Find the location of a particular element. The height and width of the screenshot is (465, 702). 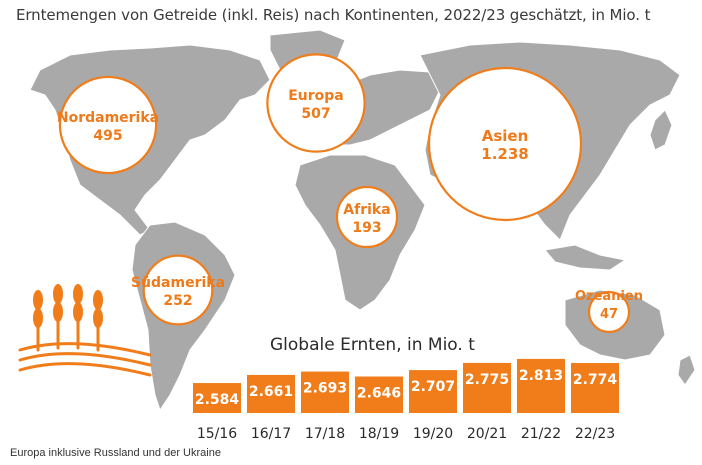

bar-value-label: 2.775 is located at coordinates (487, 380).